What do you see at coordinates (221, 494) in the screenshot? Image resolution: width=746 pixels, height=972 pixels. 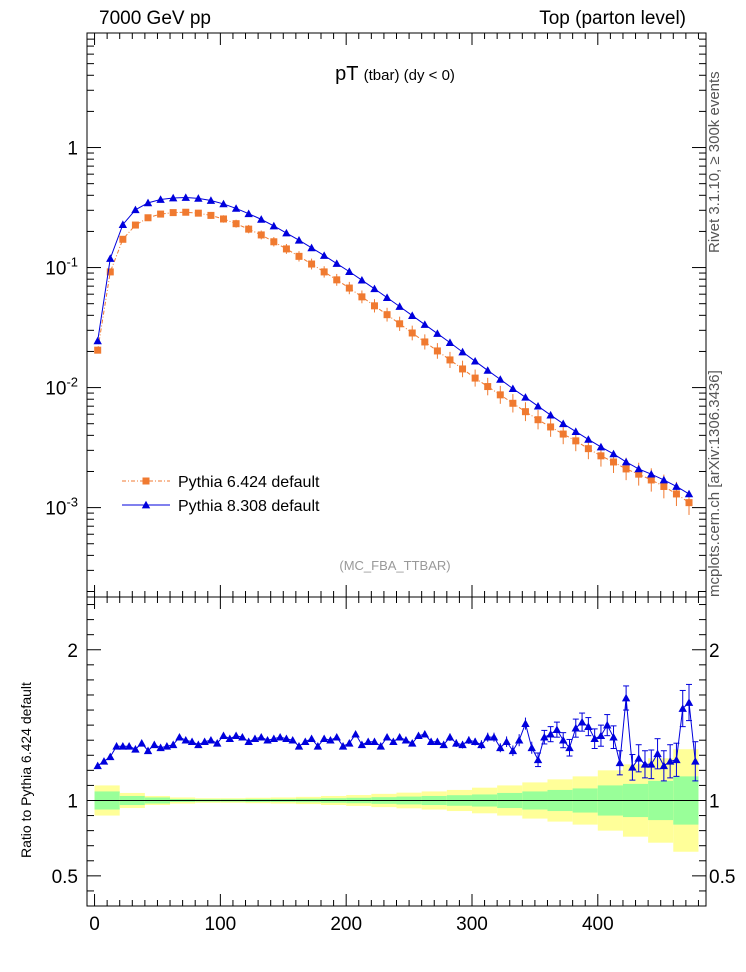 I see `legend: Pythia 6.424 default Pythia 8.308 default` at bounding box center [221, 494].